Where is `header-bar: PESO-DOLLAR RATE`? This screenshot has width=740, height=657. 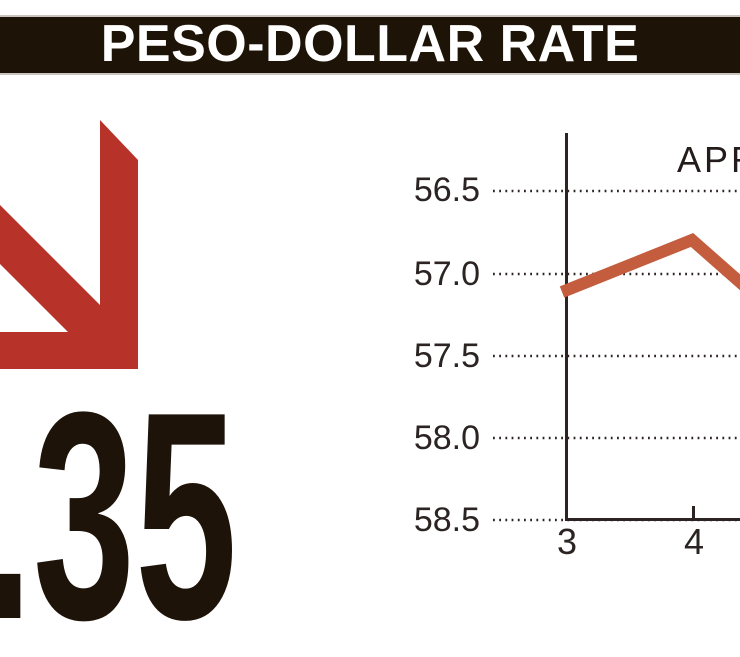
header-bar: PESO-DOLLAR RATE is located at coordinates (370, 45).